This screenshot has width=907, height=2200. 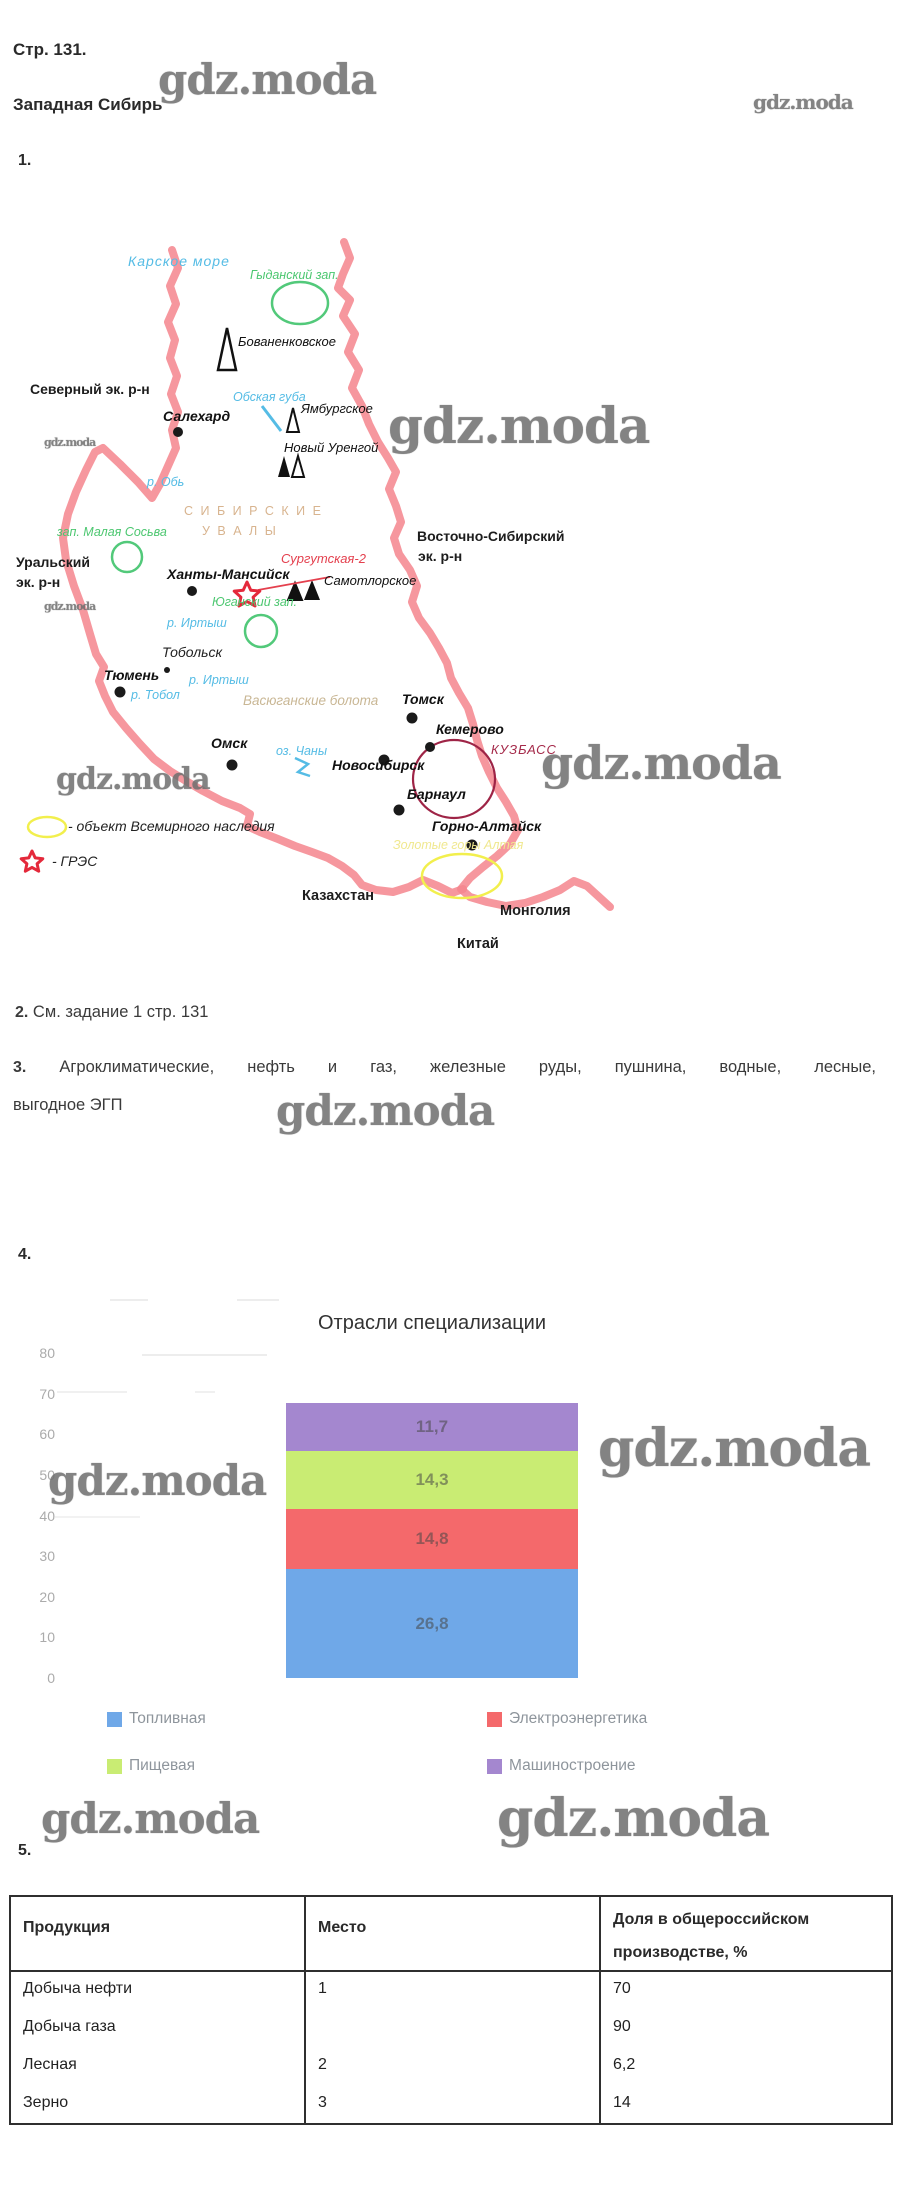 What do you see at coordinates (624, 2064) in the screenshot?
I see `table-cell: 6,2` at bounding box center [624, 2064].